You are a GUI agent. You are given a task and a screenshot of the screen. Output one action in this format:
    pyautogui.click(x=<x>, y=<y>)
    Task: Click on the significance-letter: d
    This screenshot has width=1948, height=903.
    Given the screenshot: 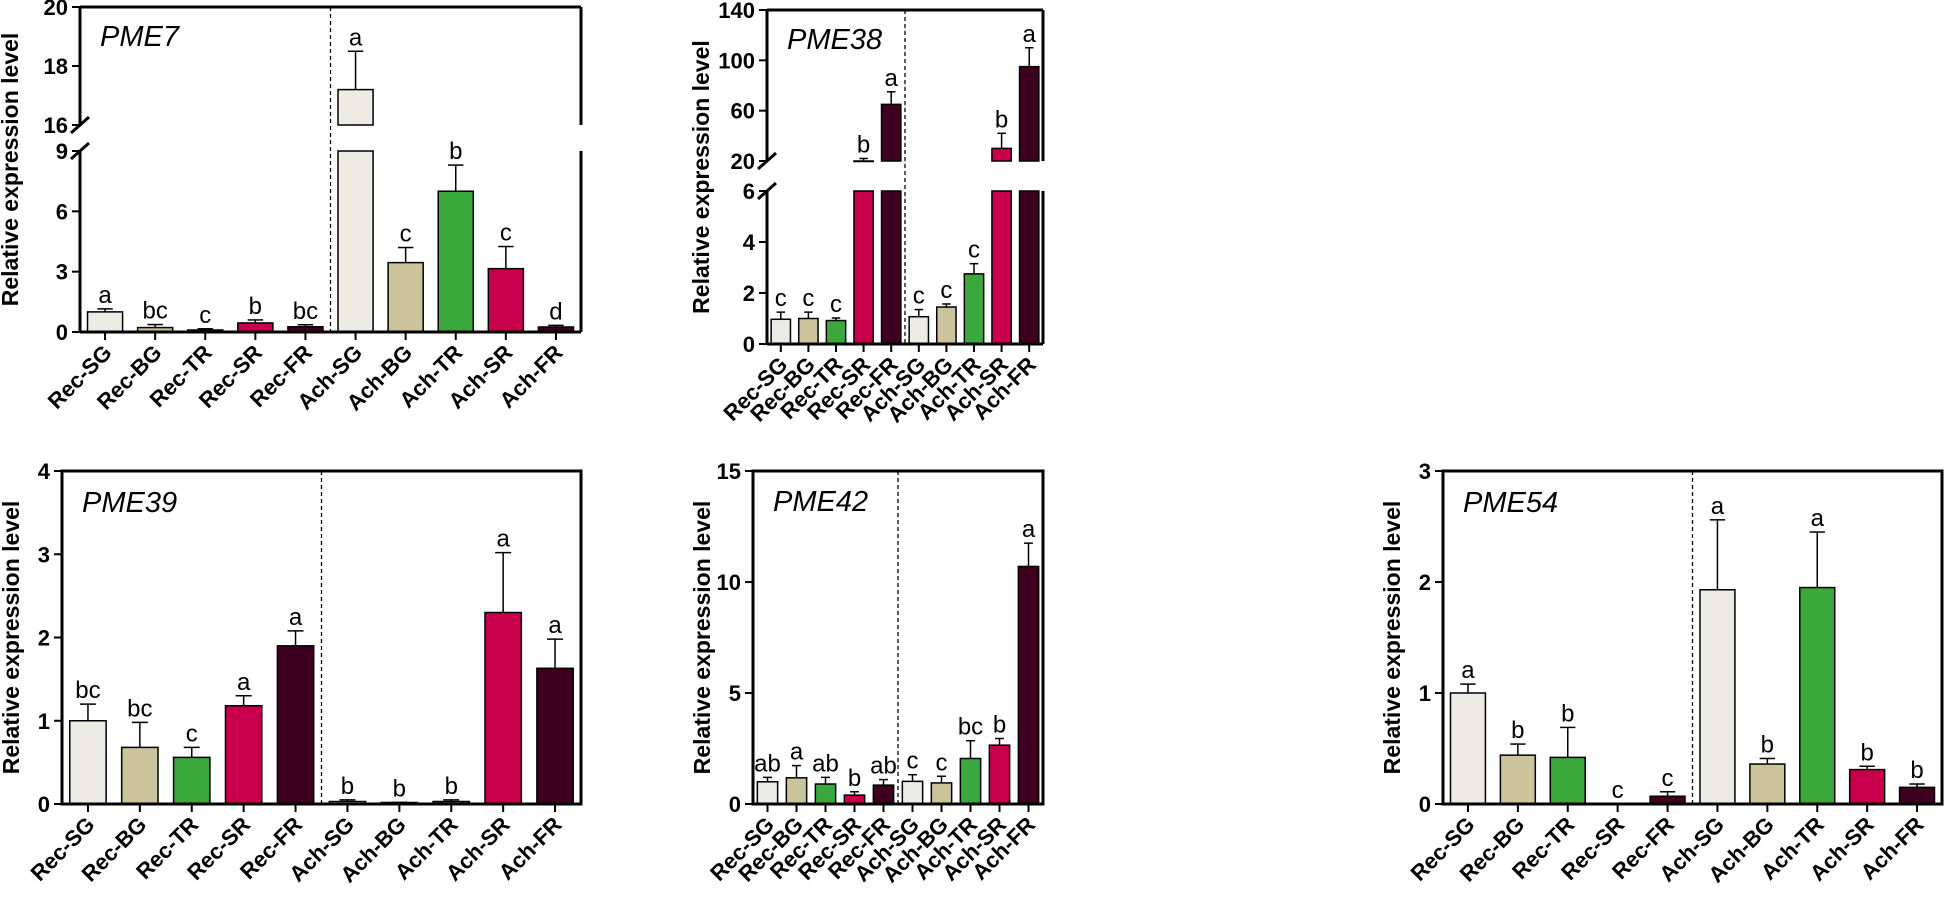 What is the action you would take?
    pyautogui.click(x=555, y=311)
    